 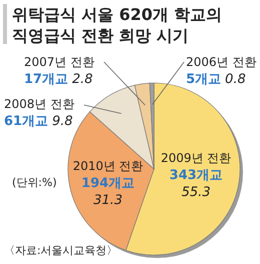 What do you see at coordinates (235, 79) in the screenshot?
I see `data-label: 0.8` at bounding box center [235, 79].